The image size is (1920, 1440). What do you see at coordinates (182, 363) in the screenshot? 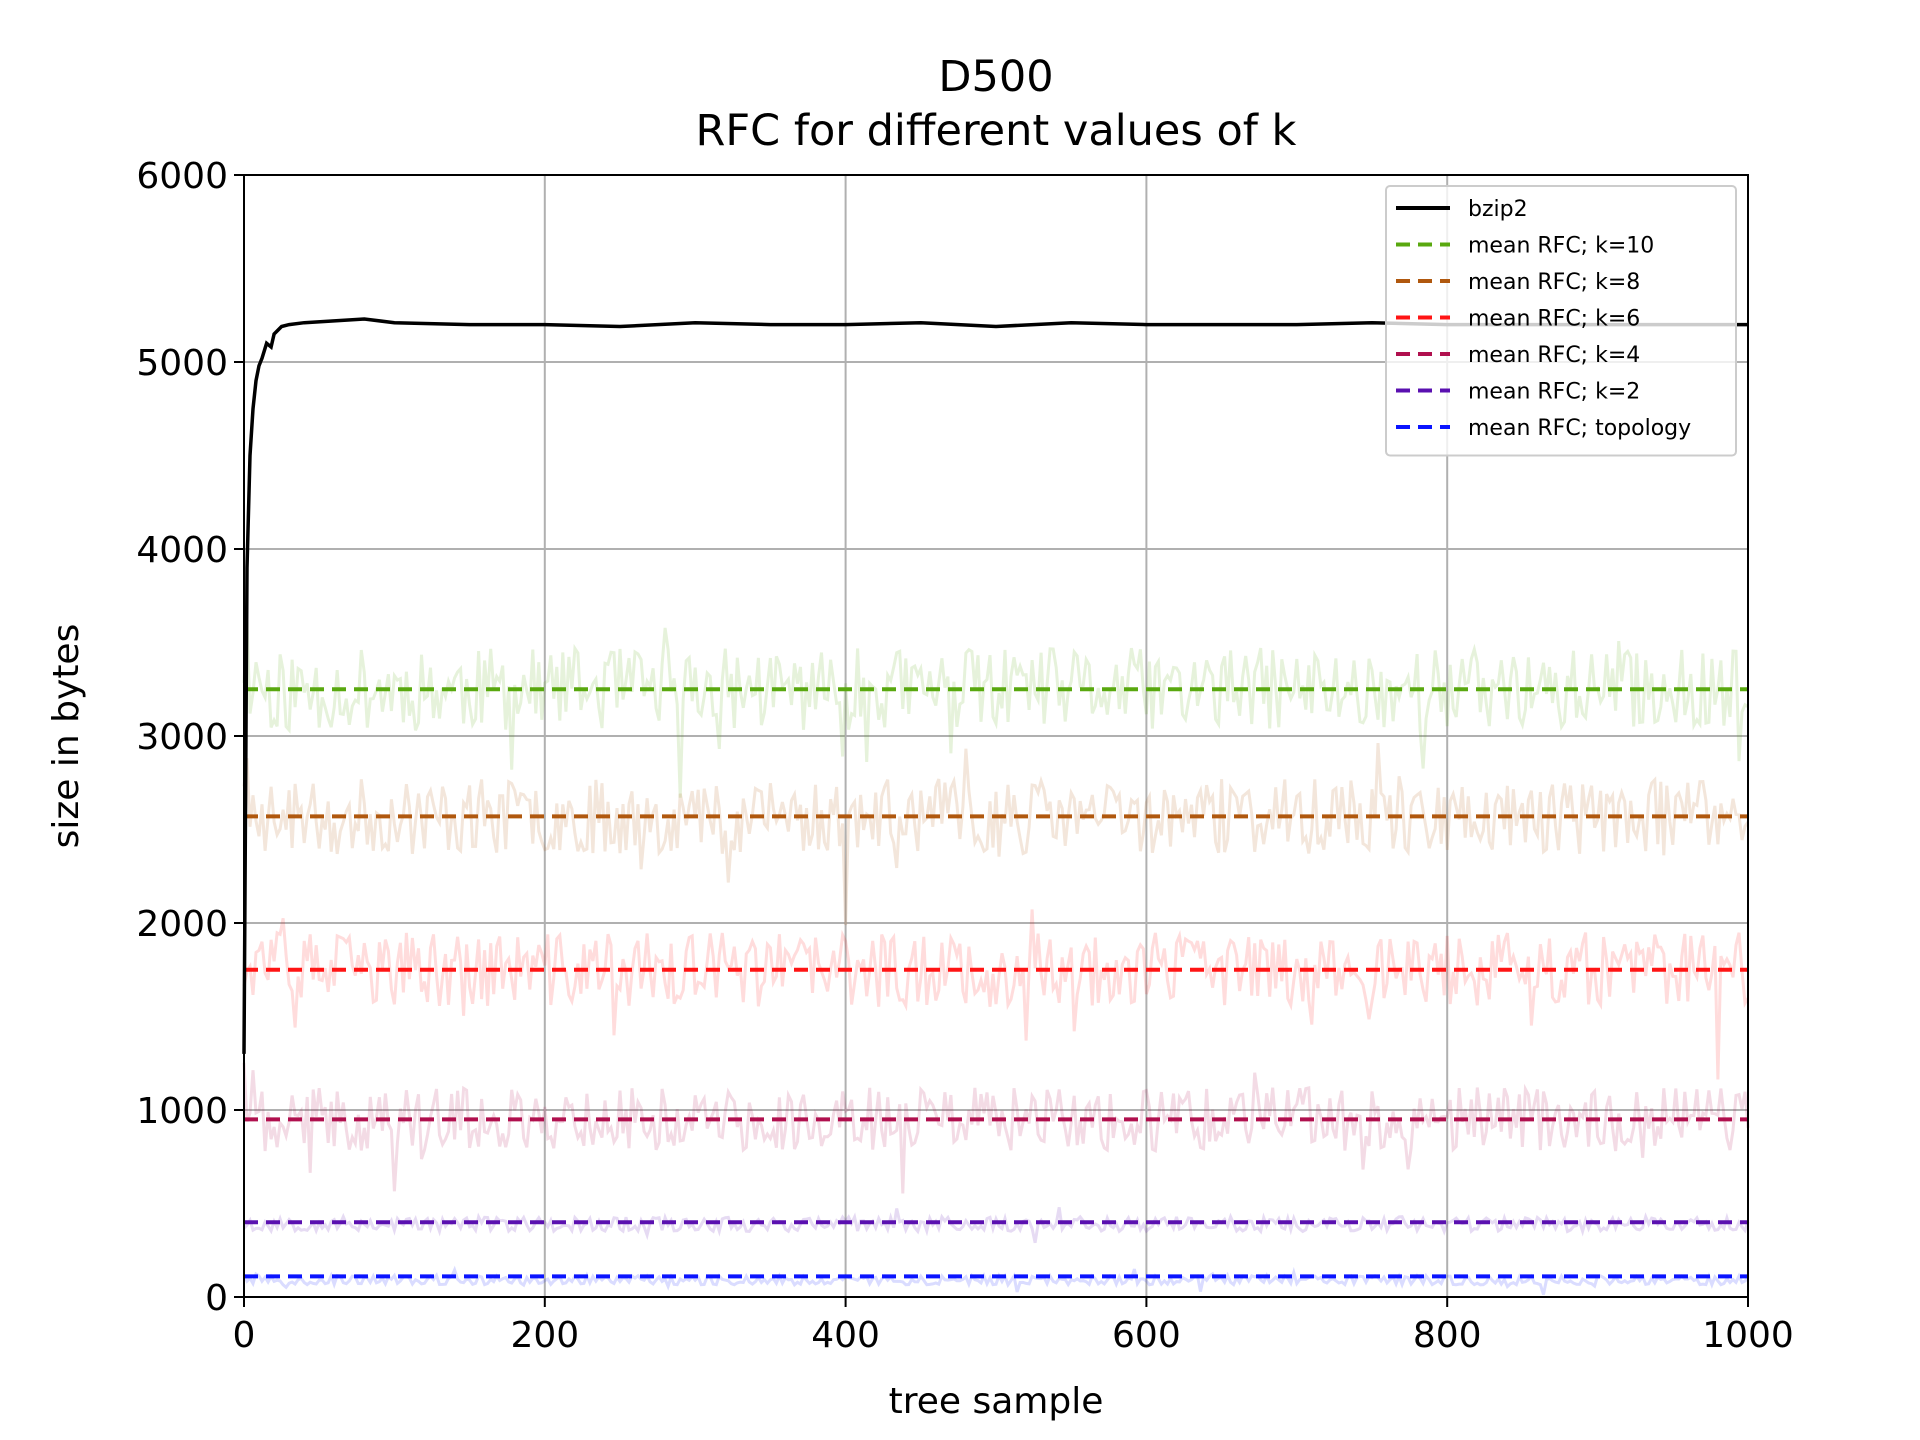
I see `y-tick-label-5: 5000` at bounding box center [182, 363].